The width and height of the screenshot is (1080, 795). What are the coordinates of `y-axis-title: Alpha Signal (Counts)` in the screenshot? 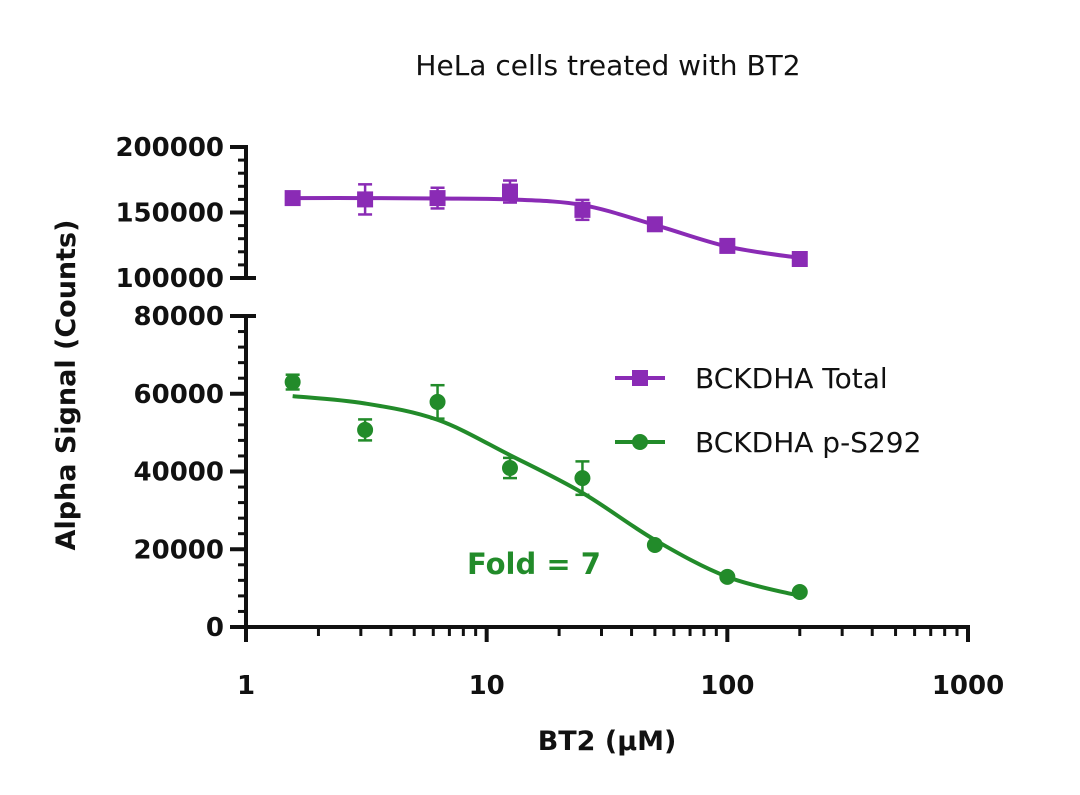 It's located at (66, 385).